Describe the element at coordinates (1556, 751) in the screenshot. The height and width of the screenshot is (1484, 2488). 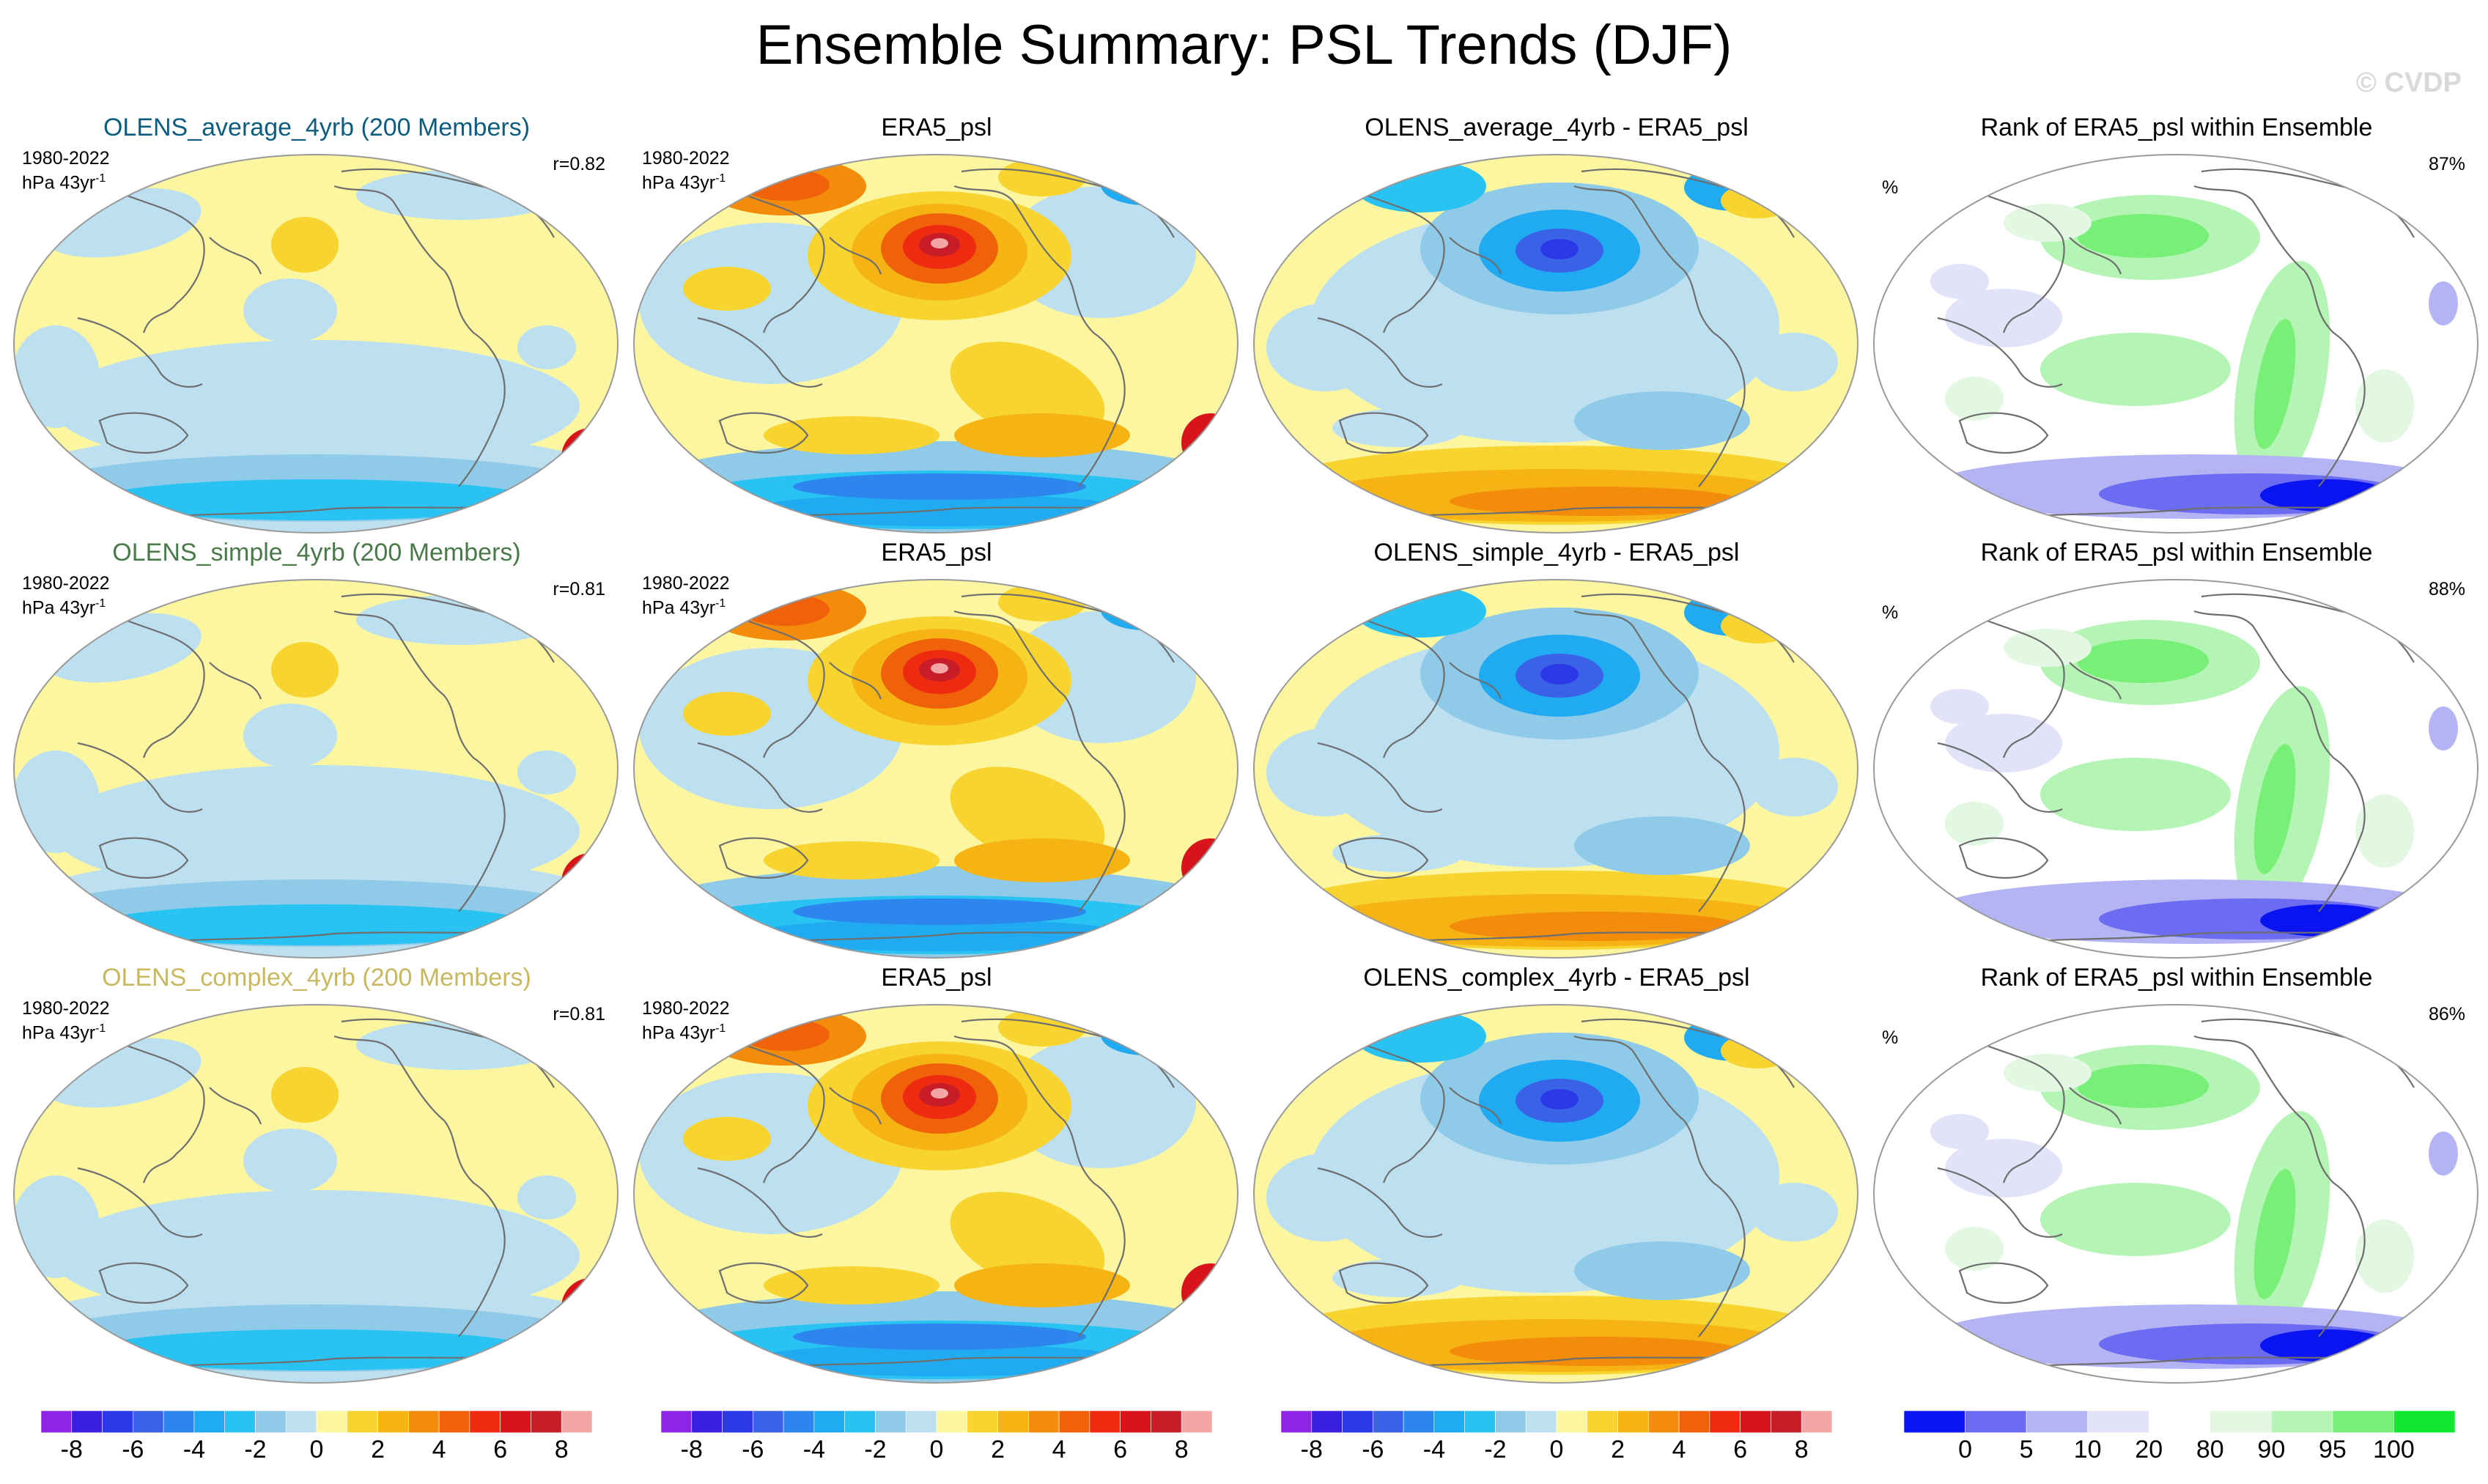
I see `map-panel-diff: OLENS_simple_4yrb - ERA5_psl` at that location.